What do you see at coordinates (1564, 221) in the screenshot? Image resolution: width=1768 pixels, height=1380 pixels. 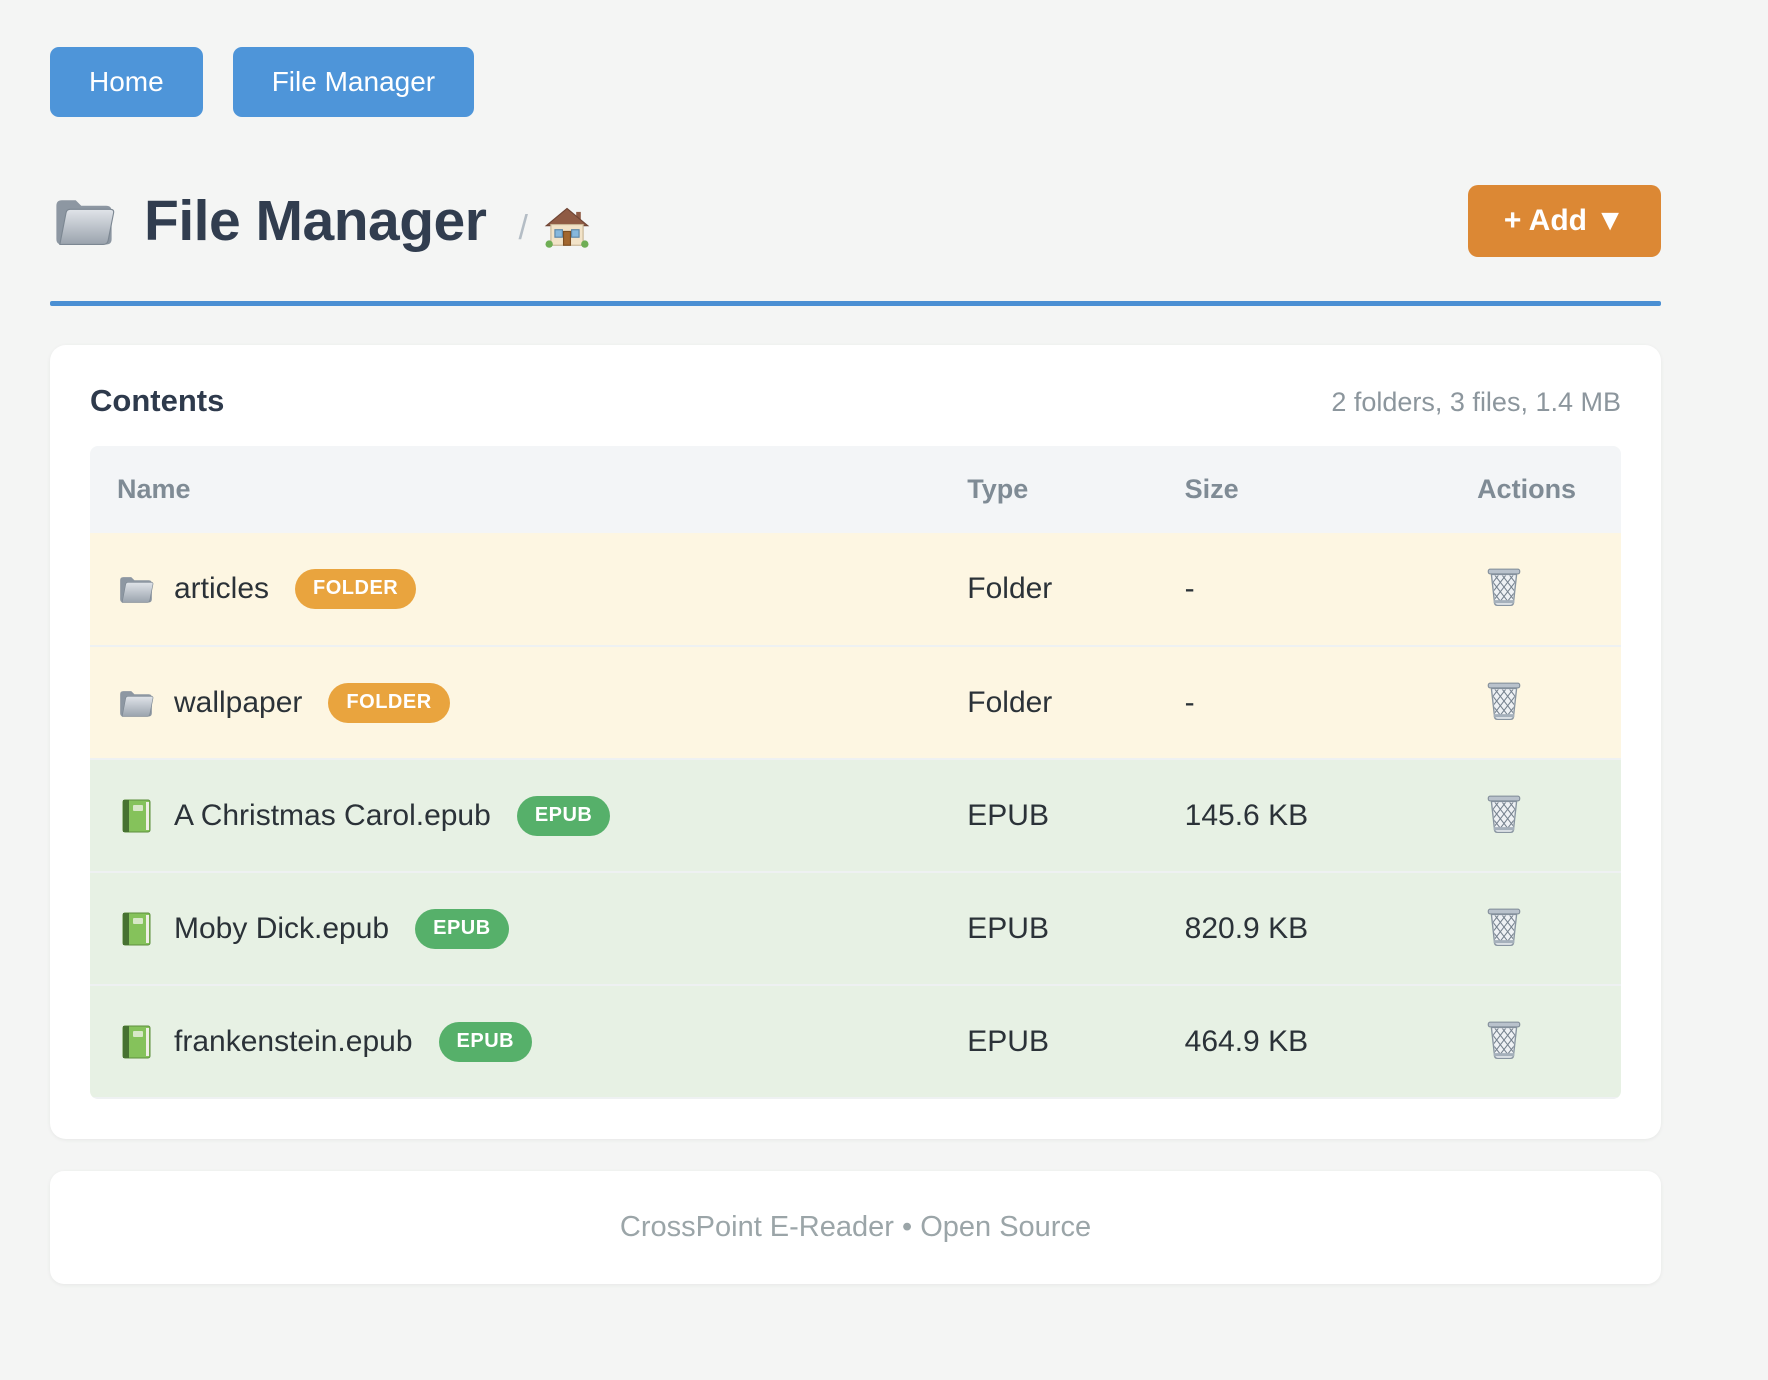 I see `add-button: + Add ▼` at bounding box center [1564, 221].